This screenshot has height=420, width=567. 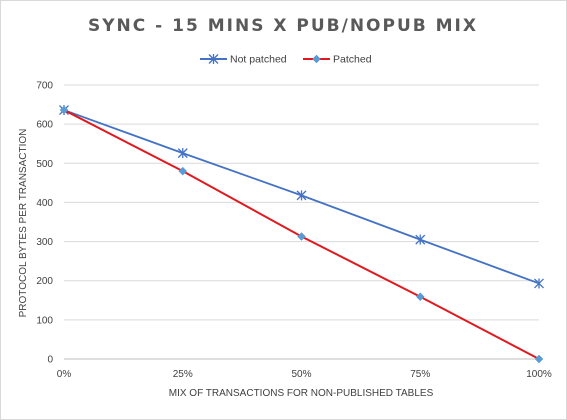 What do you see at coordinates (64, 374) in the screenshot?
I see `x-tick-label: 0%` at bounding box center [64, 374].